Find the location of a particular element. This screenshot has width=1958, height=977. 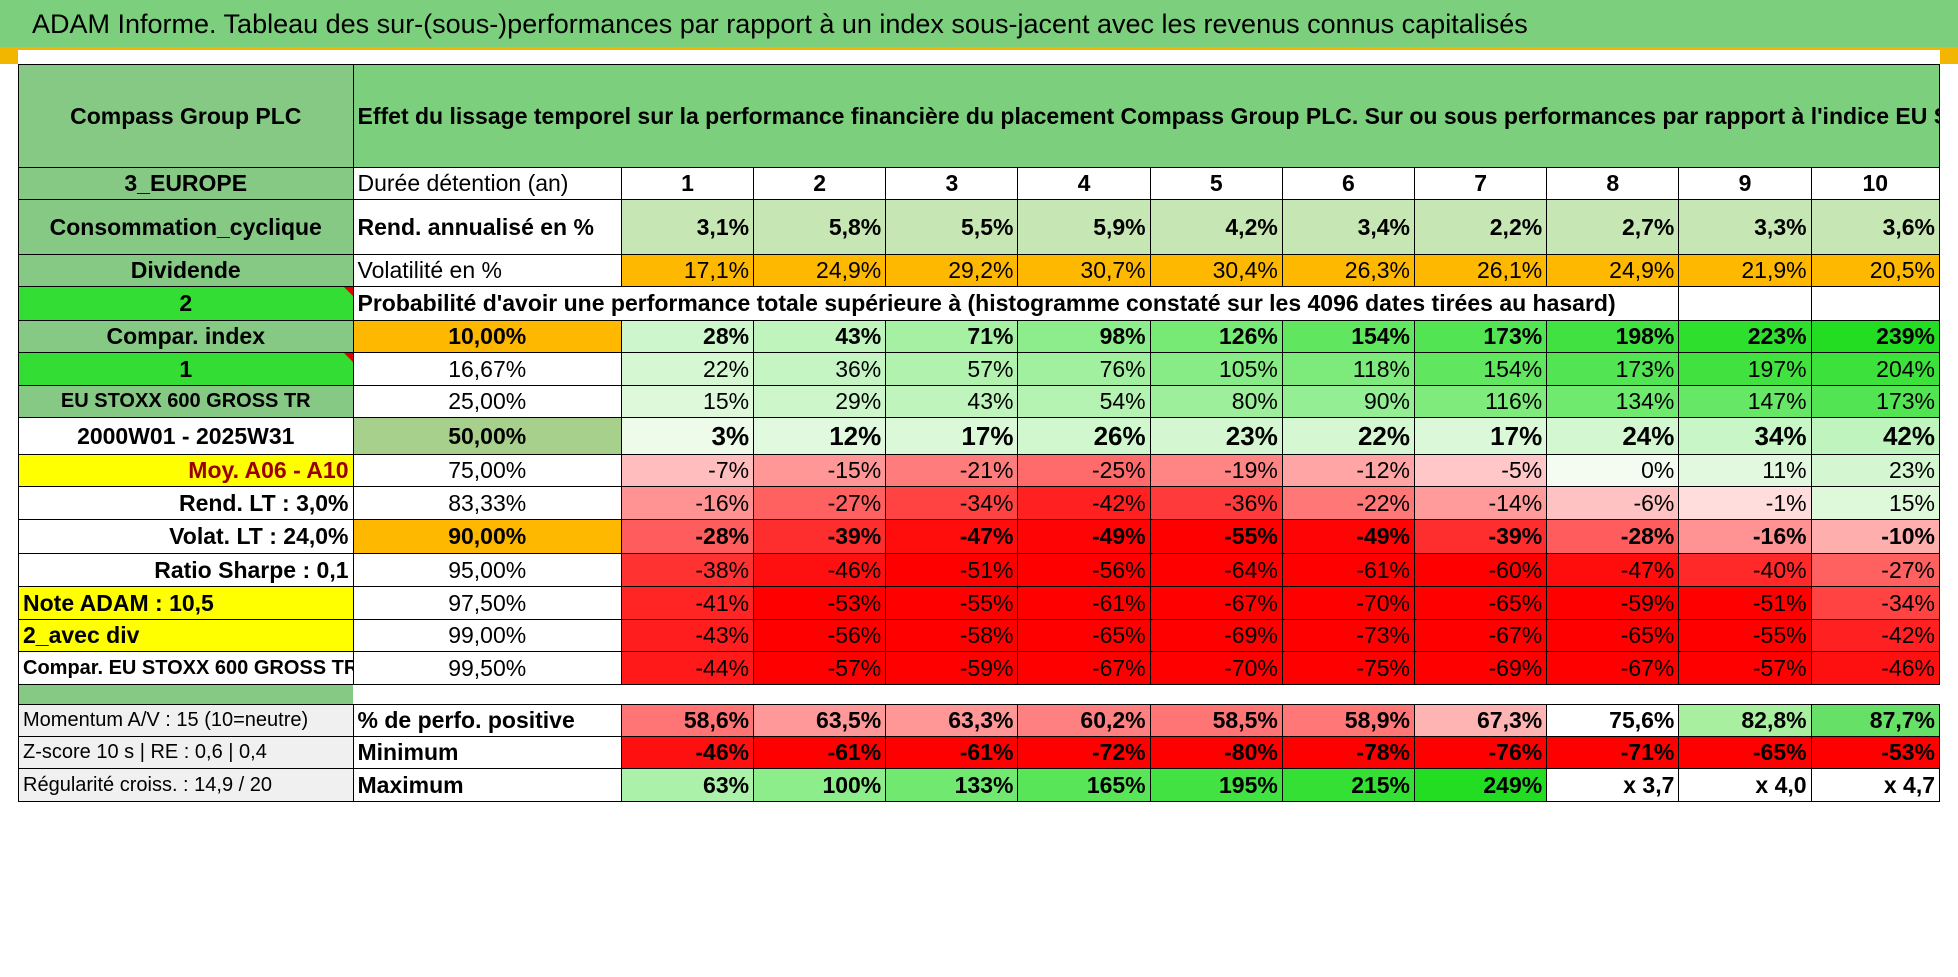

bottom-value: 165% is located at coordinates (1084, 785).